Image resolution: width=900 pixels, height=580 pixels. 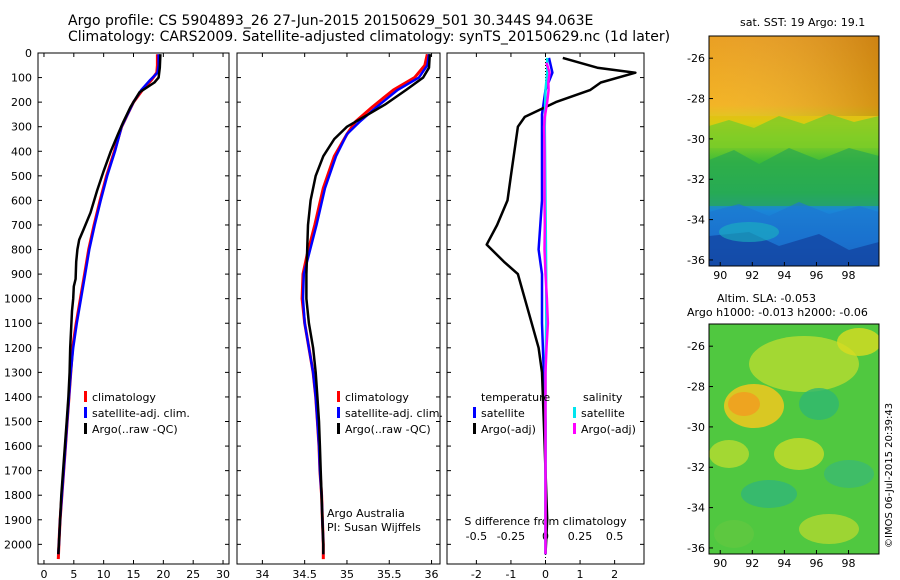 I want to click on depth-tick-label: 600, so click(x=21, y=200).